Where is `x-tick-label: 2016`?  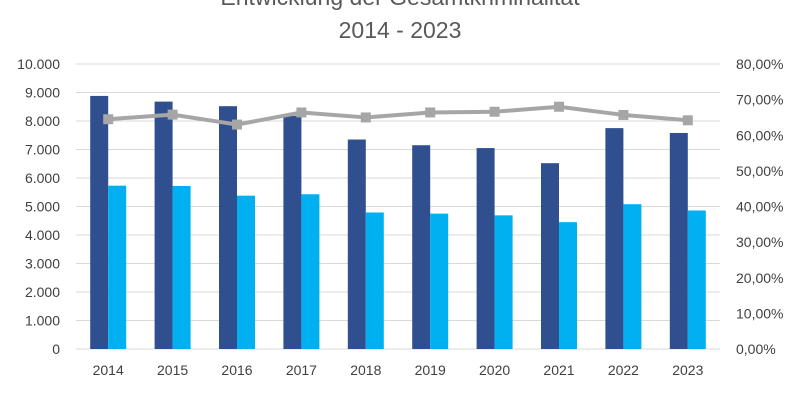 x-tick-label: 2016 is located at coordinates (236, 370).